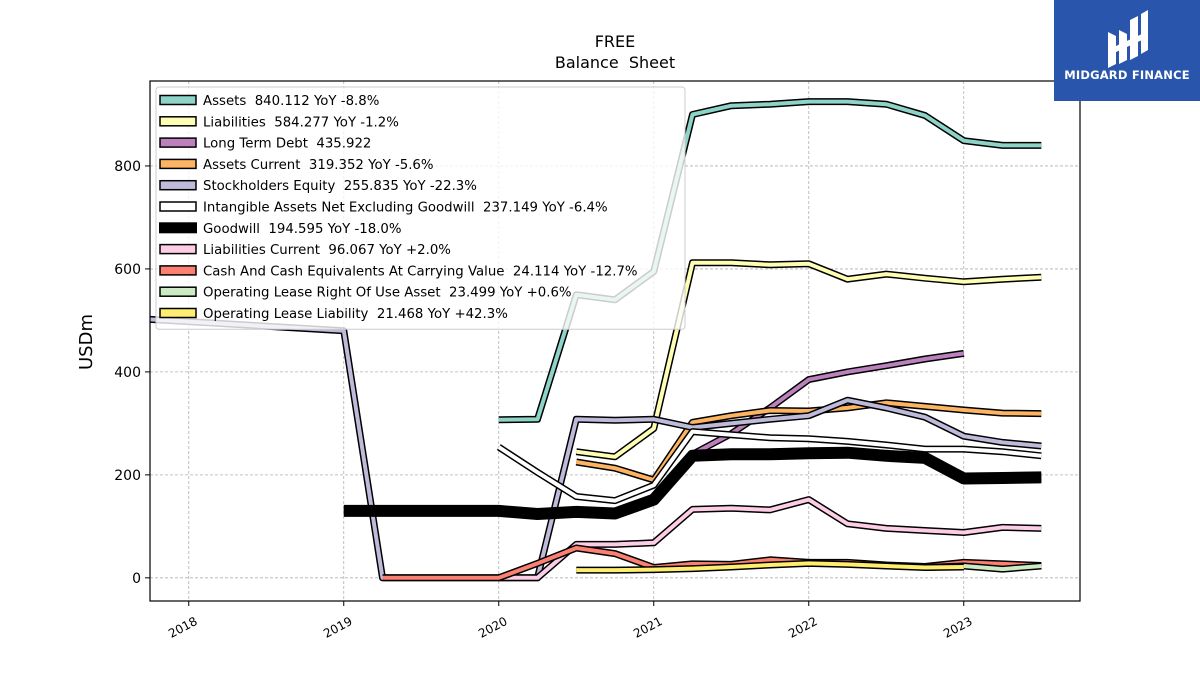 The image size is (1200, 675). I want to click on y-tick-label: 400, so click(127, 373).